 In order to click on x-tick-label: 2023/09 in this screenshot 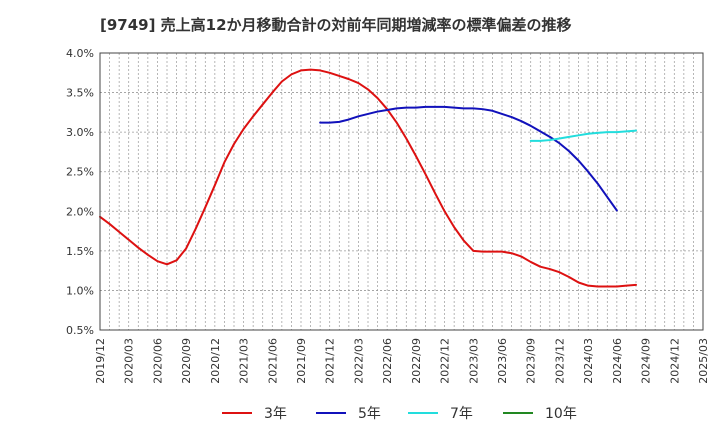, I will do `click(531, 361)`.